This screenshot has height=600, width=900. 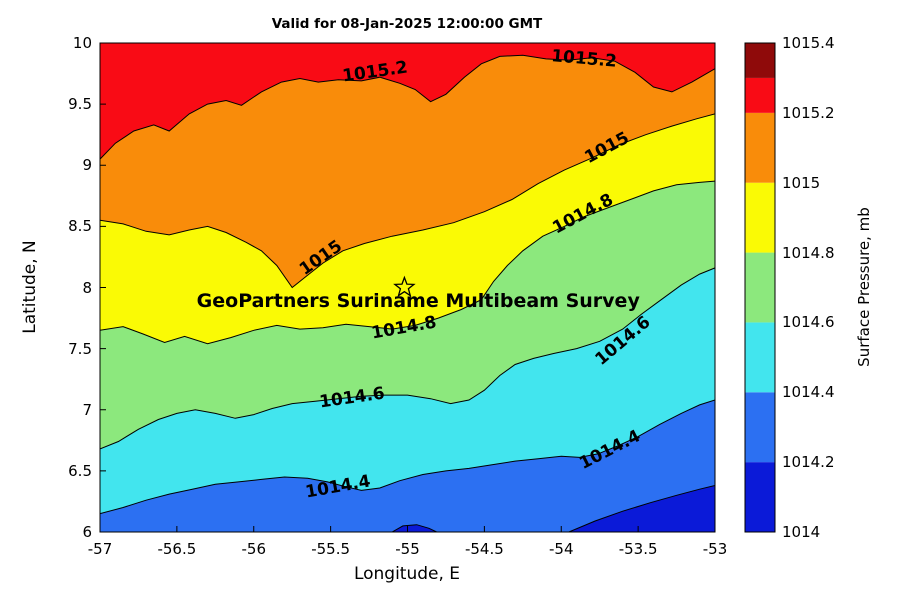 I want to click on survey-annotation: GeoPartners Suriname Multibeam Survey, so click(x=418, y=300).